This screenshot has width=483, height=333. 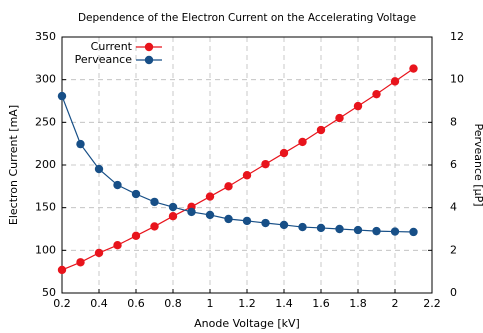 I want to click on x-tick-label: 1.4, so click(x=284, y=303).